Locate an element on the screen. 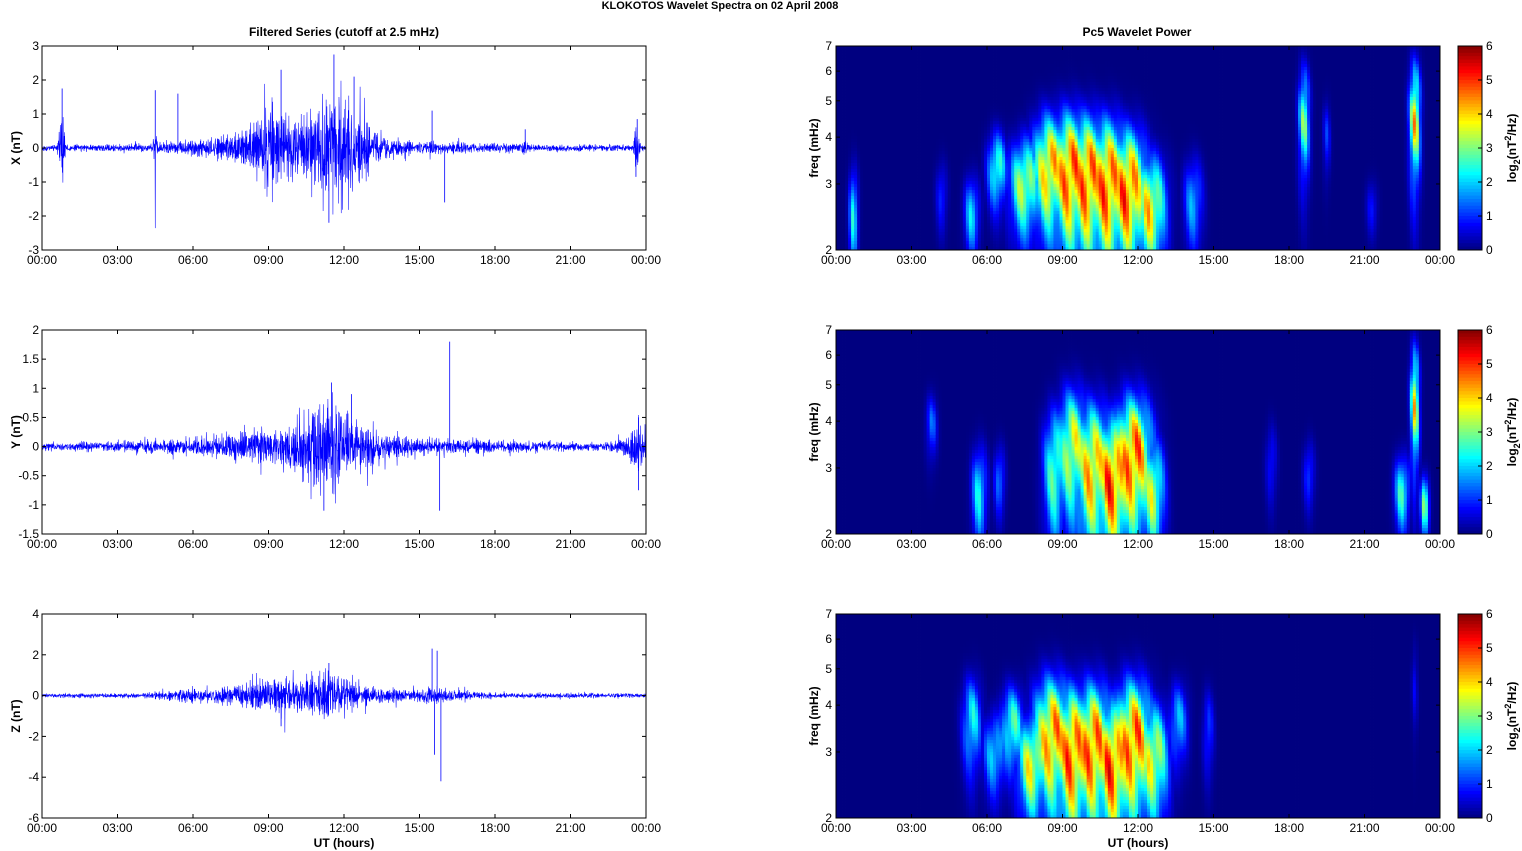  x-tick-label: 00:00 is located at coordinates (42, 828).